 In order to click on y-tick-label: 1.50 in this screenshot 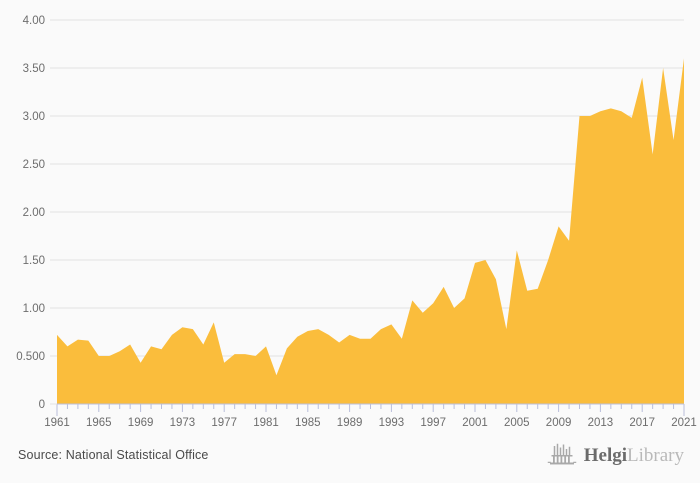, I will do `click(34, 261)`.